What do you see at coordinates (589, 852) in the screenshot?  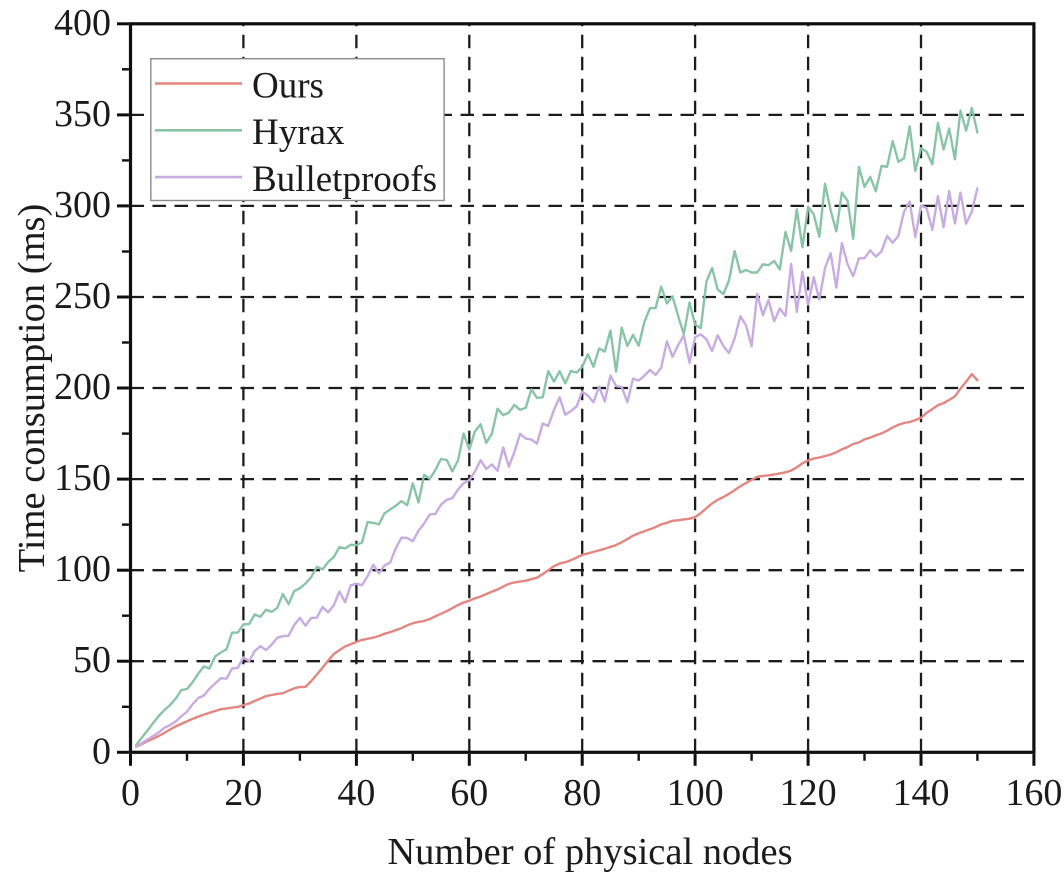 I see `svg-text: Number of physical nodes` at bounding box center [589, 852].